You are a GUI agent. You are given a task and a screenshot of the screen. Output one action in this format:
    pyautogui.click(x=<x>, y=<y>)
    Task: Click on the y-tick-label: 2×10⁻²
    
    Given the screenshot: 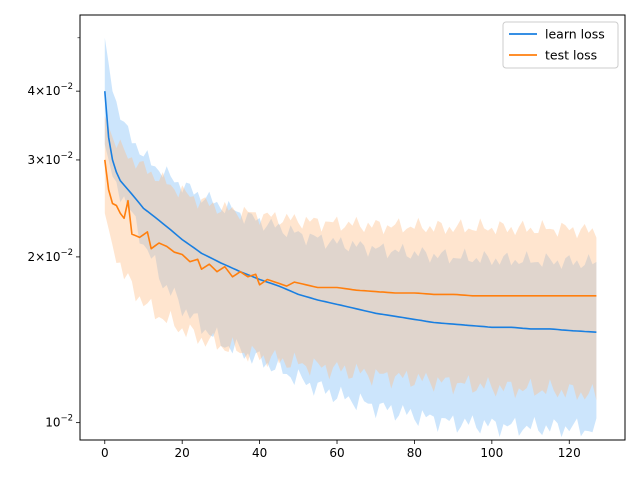 What is the action you would take?
    pyautogui.click(x=50, y=256)
    